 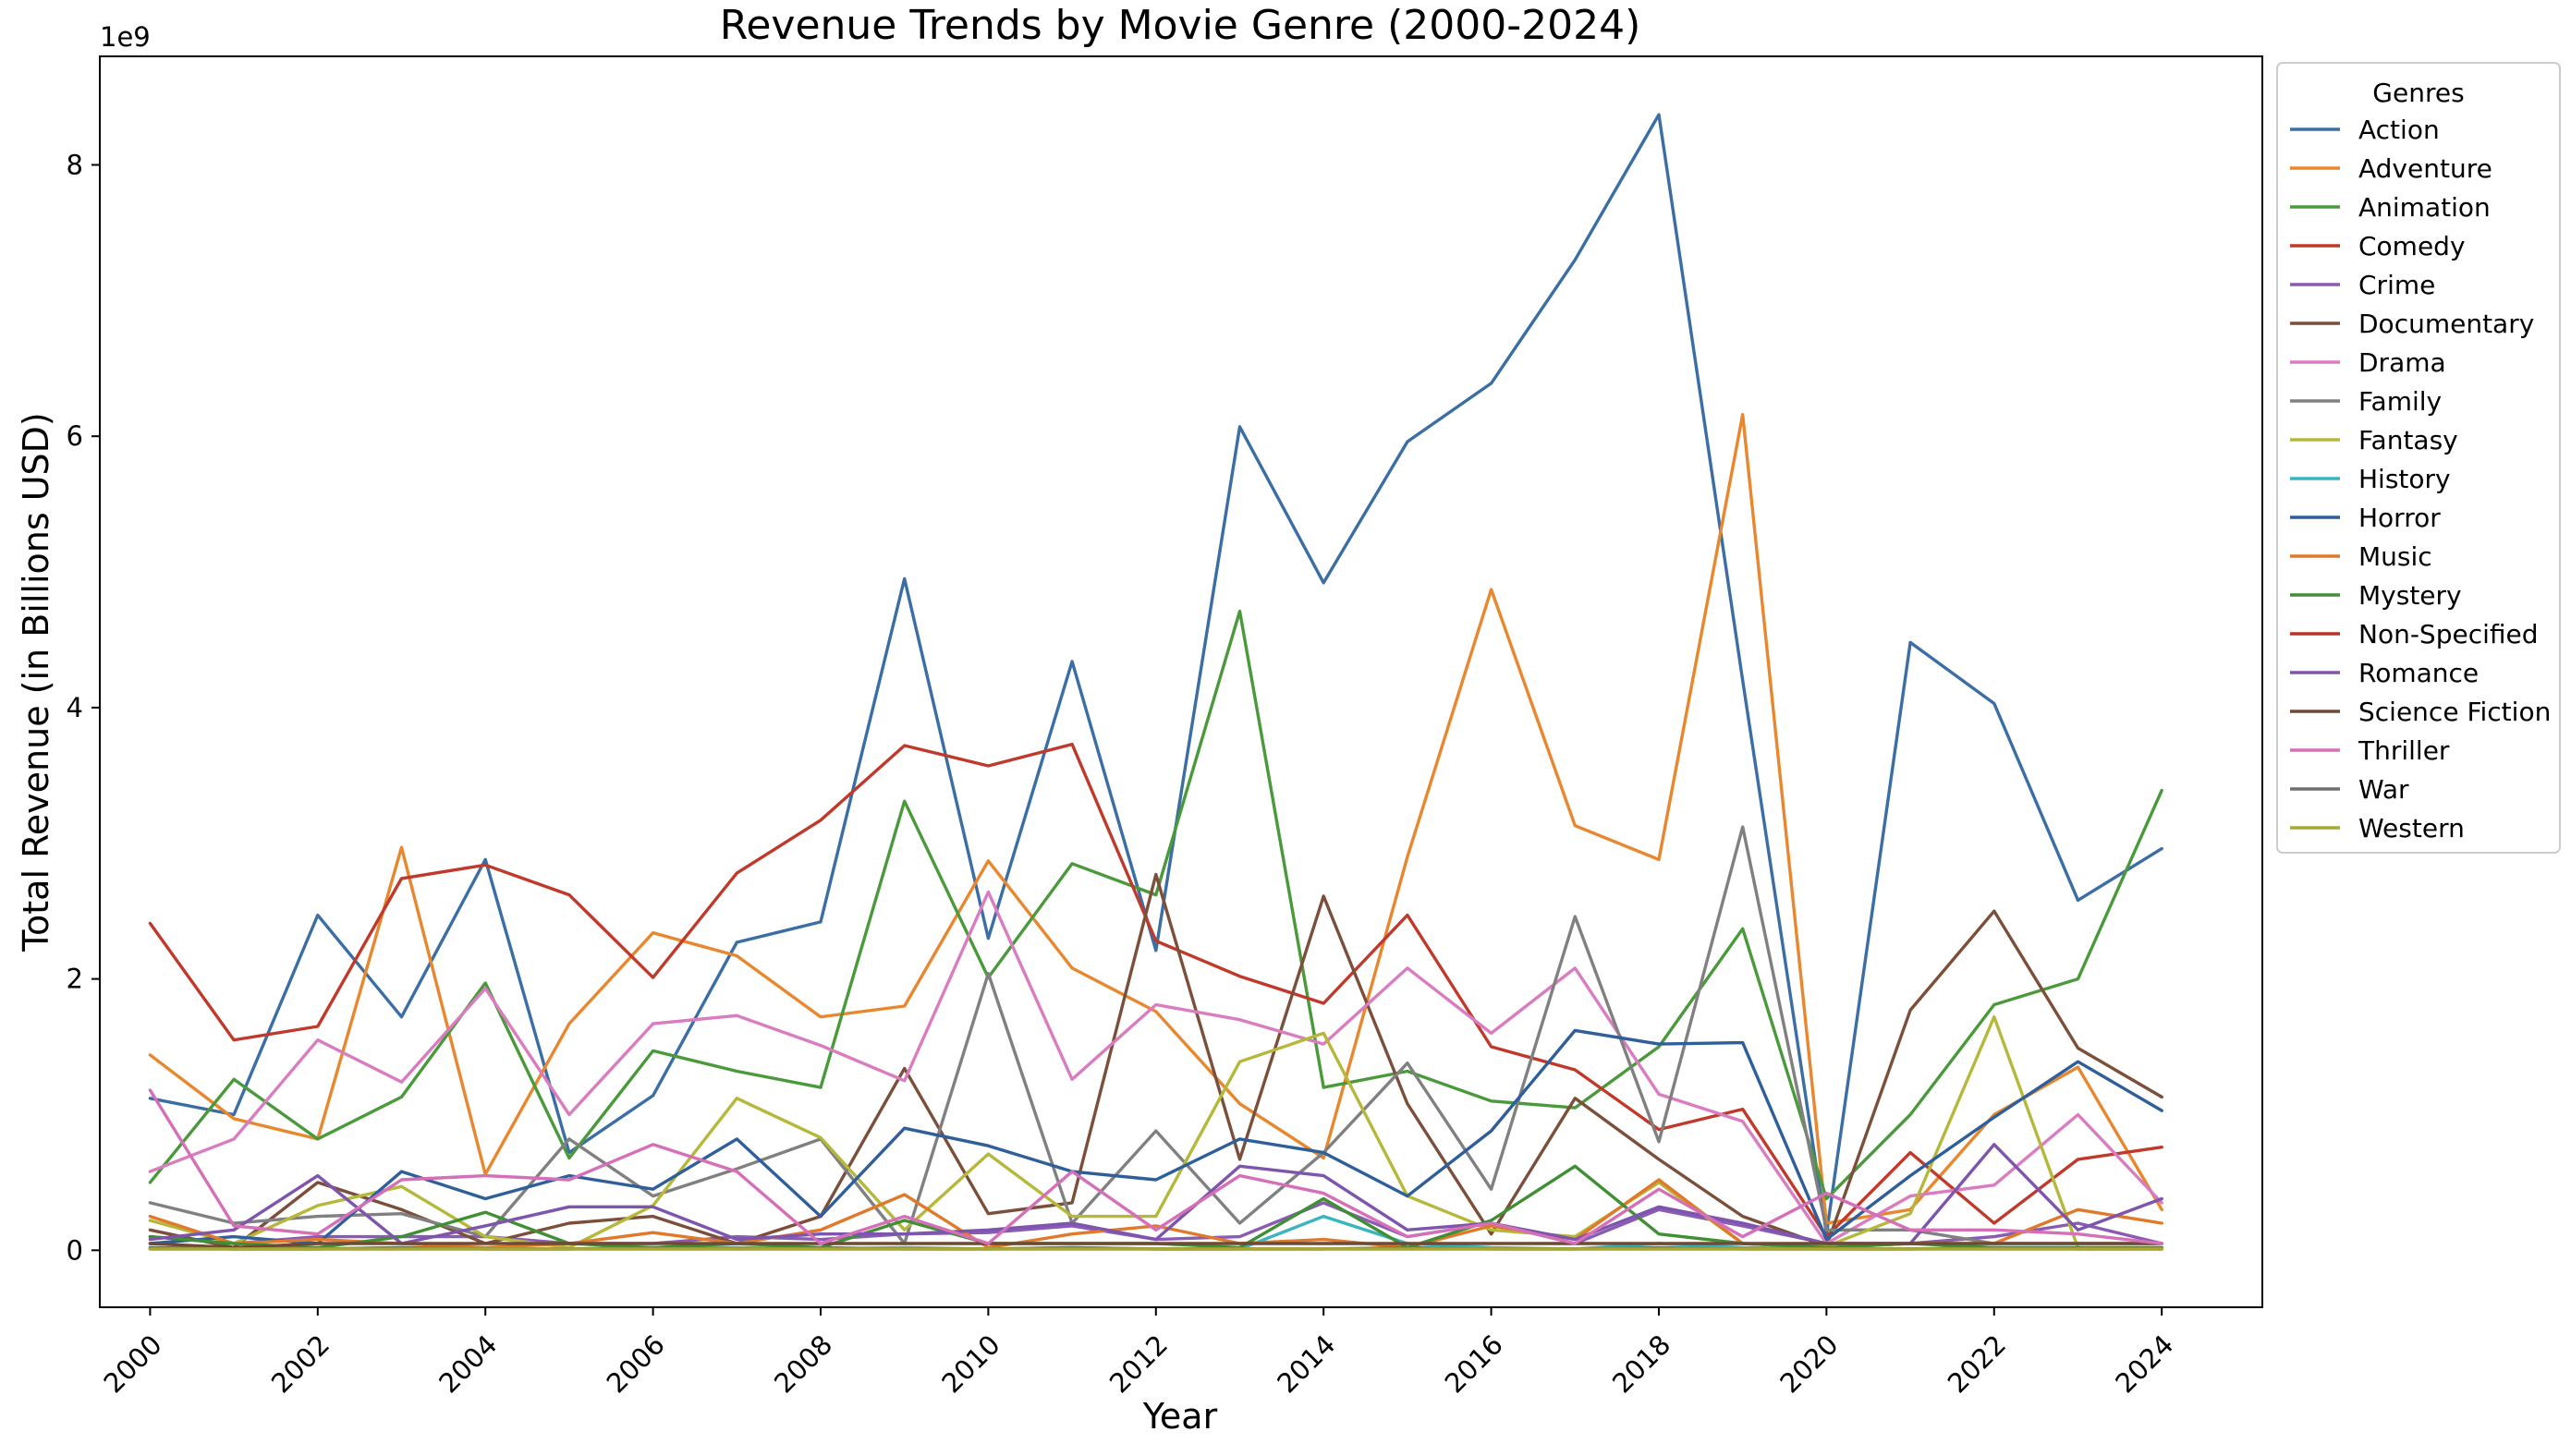 What do you see at coordinates (2424, 207) in the screenshot?
I see `legend-entry: Animation` at bounding box center [2424, 207].